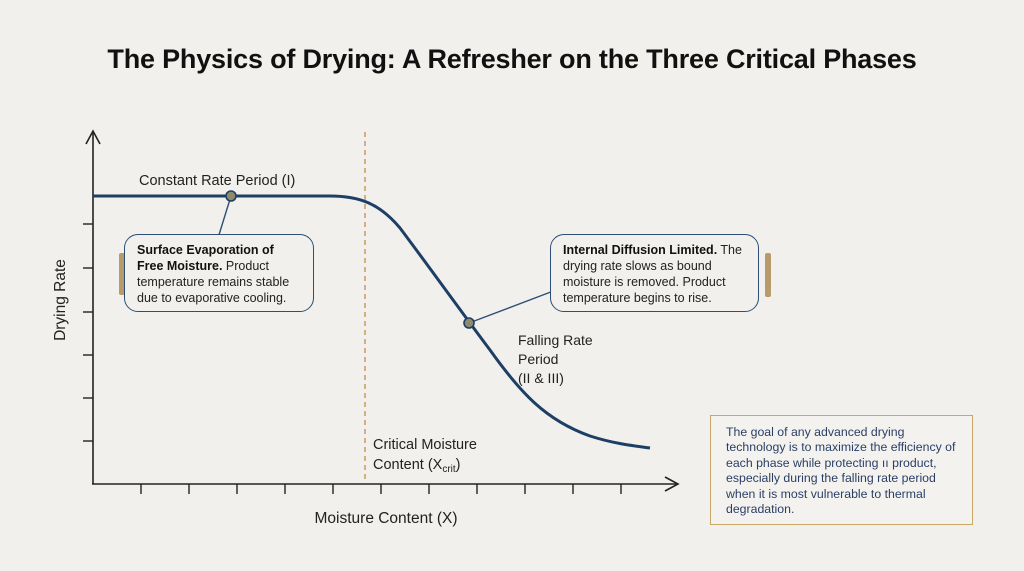 This screenshot has height=571, width=1024. Describe the element at coordinates (425, 445) in the screenshot. I see `critical-moisture-label-line1: Critical Moisture` at that location.